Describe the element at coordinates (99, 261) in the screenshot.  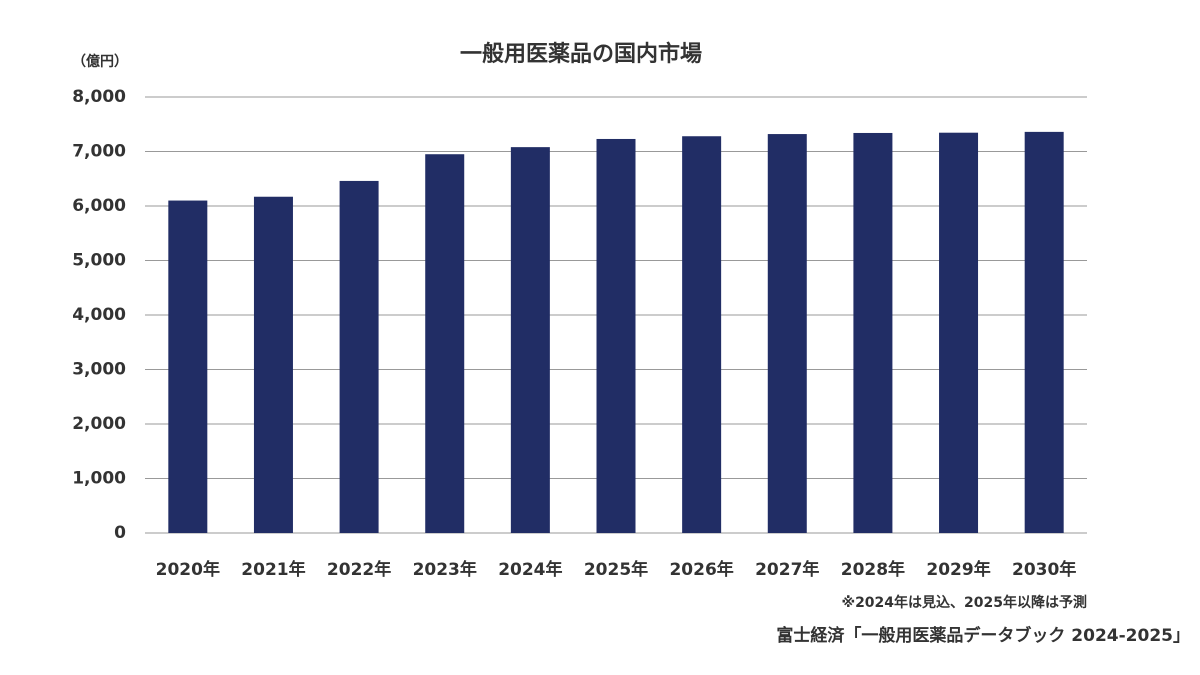
I see `y-tick-label: 5,000` at that location.